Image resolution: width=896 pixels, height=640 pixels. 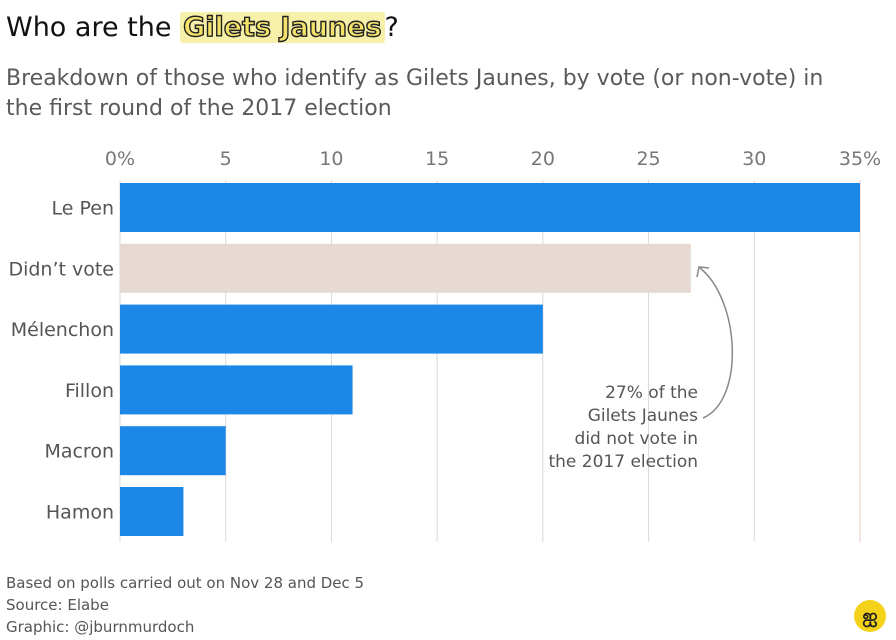 What do you see at coordinates (703, 272) in the screenshot?
I see `annotation-arrowhead` at bounding box center [703, 272].